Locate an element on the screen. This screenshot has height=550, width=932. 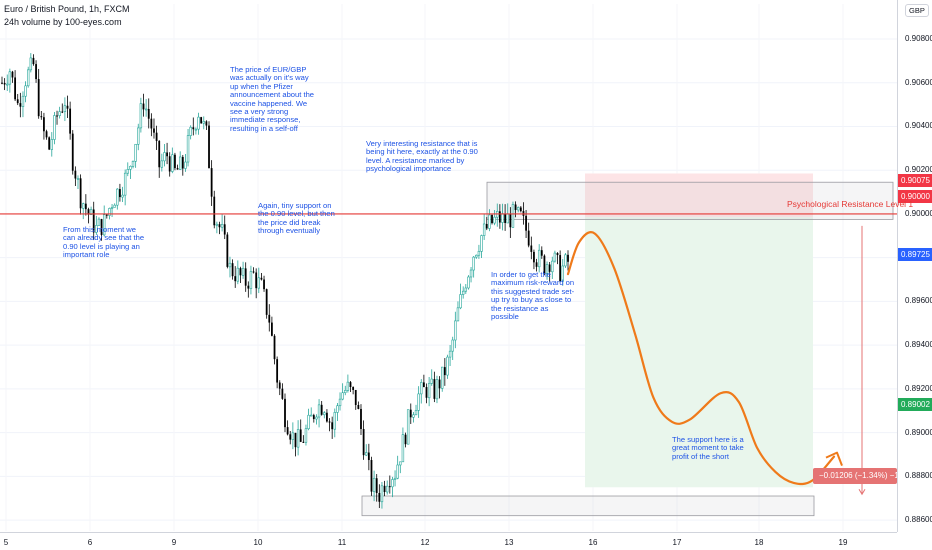
time-tick-label: 6 is located at coordinates (90, 542).